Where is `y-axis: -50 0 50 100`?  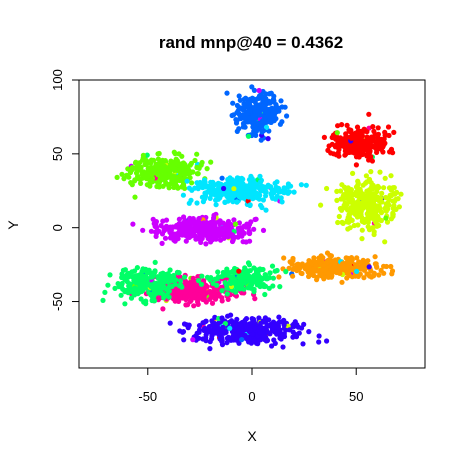
y-axis: -50 0 50 100 is located at coordinates (65, 190).